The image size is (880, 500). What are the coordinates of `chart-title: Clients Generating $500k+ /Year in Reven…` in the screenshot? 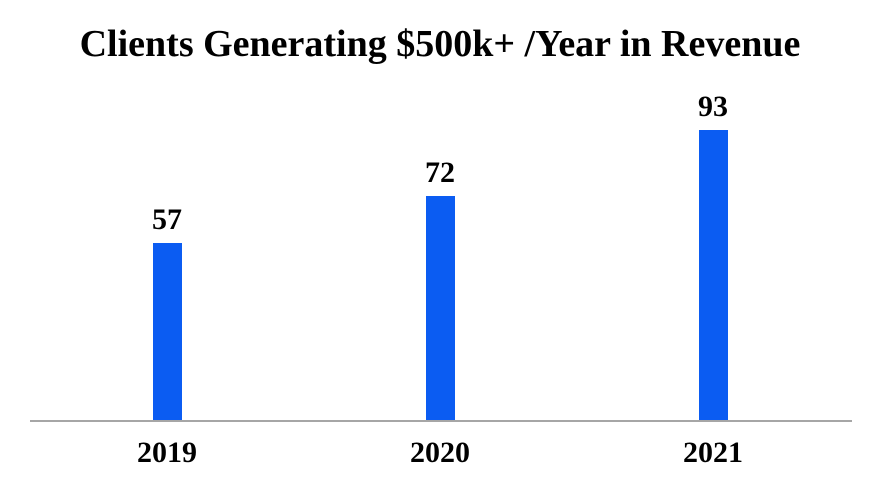 It's located at (440, 44).